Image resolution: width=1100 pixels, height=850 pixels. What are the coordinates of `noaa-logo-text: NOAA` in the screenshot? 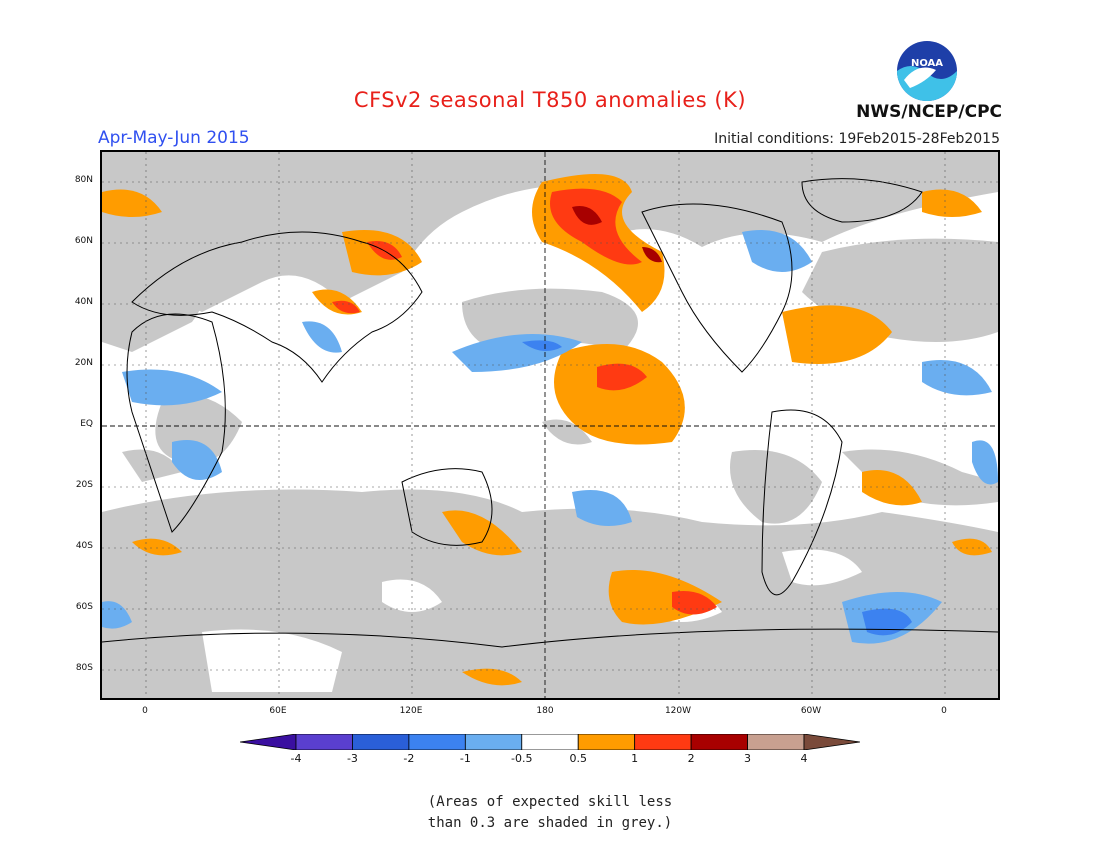 It's located at (927, 63).